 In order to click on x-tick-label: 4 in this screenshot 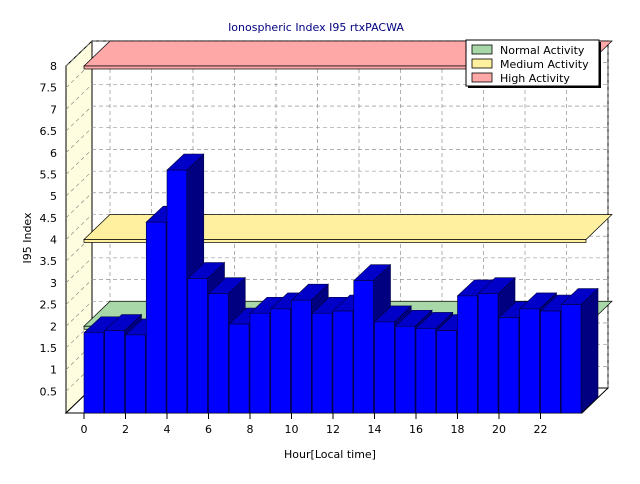, I will do `click(167, 429)`.